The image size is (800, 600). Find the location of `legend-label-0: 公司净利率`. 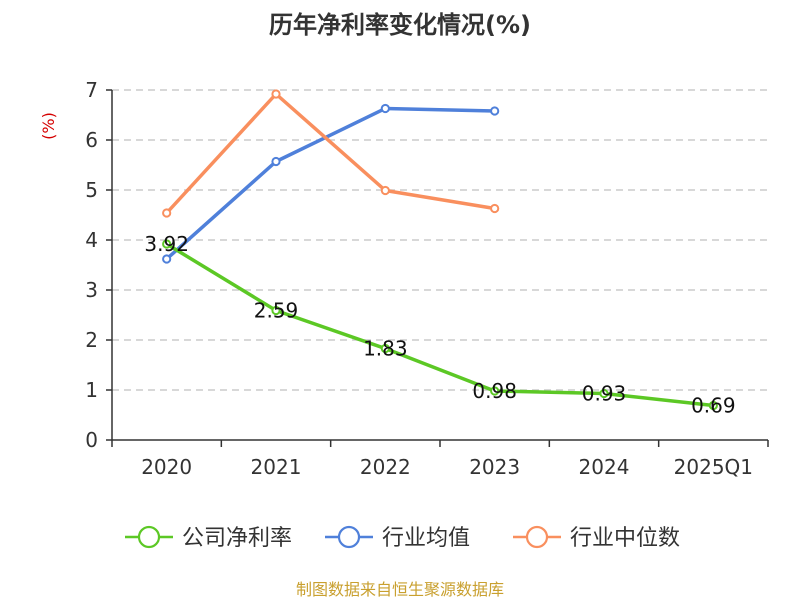

legend-label-0: 公司净利率 is located at coordinates (237, 538).